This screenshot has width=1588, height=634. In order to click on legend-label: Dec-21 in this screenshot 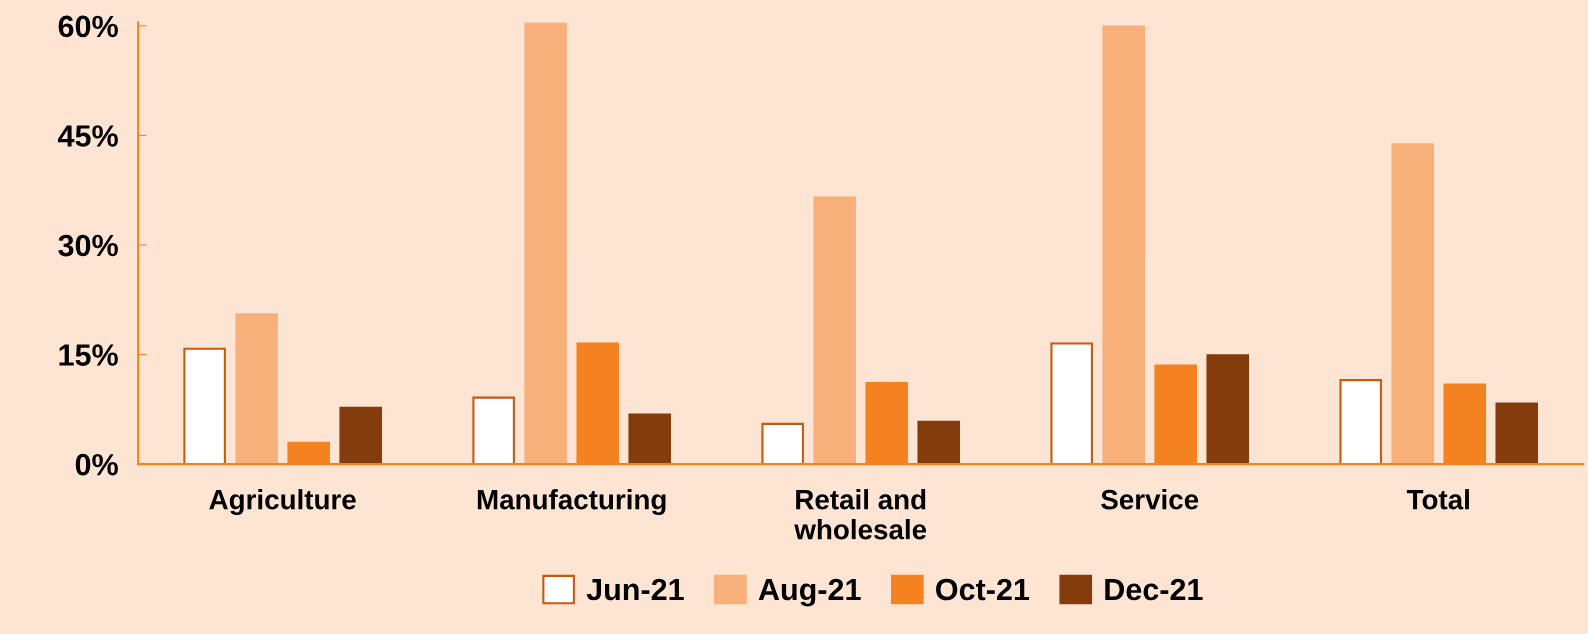, I will do `click(1154, 589)`.